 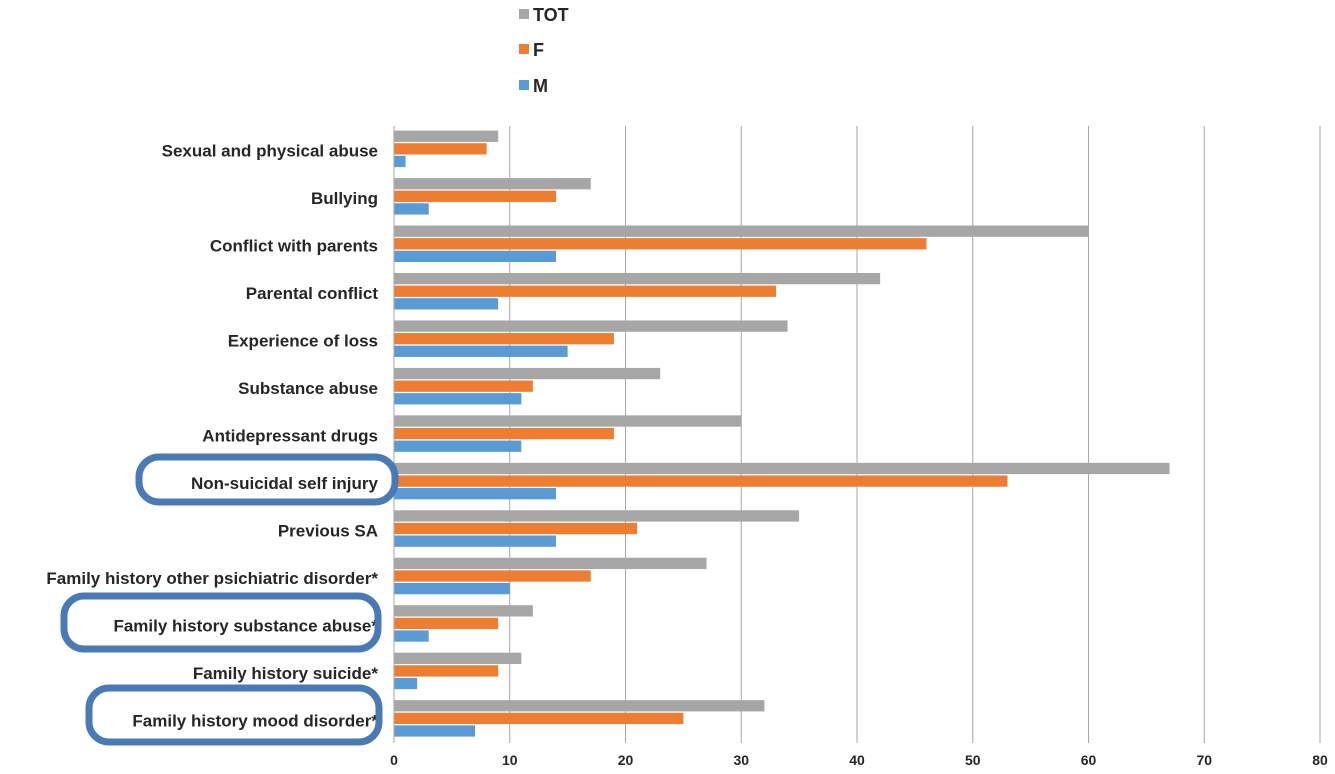 What do you see at coordinates (294, 246) in the screenshot?
I see `category-label: Conflict with parents` at bounding box center [294, 246].